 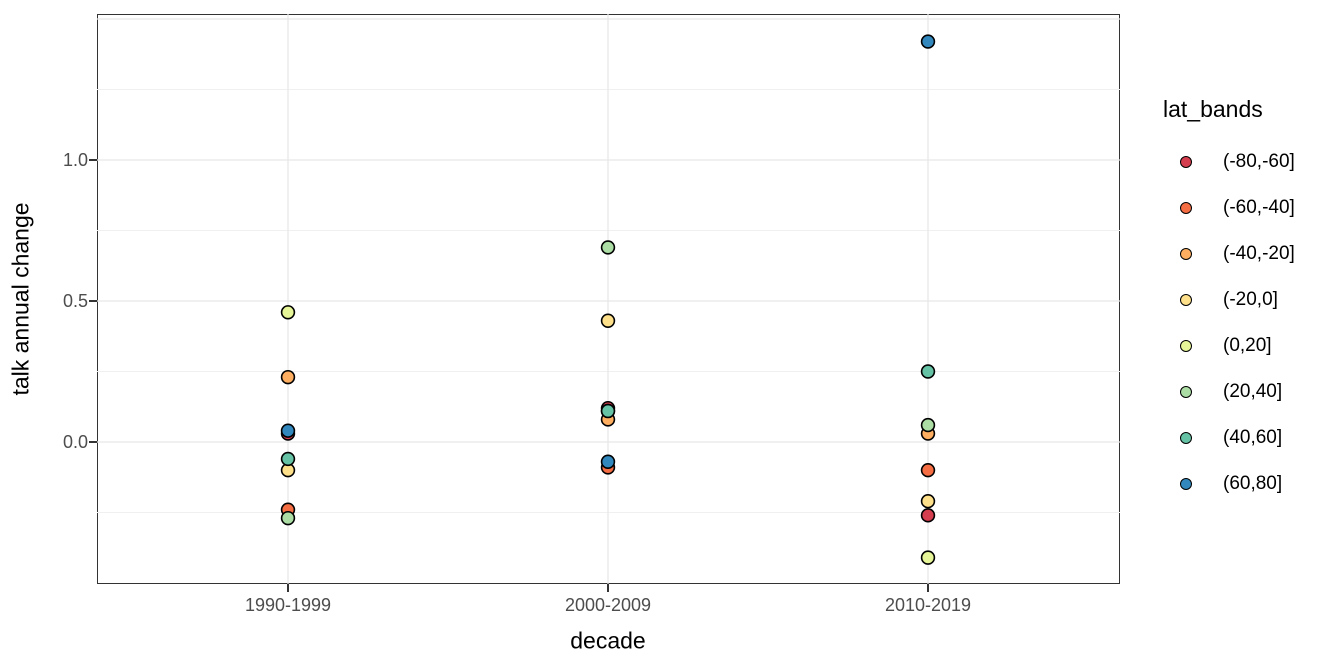 I want to click on legend-item: (60,80], so click(x=1229, y=484).